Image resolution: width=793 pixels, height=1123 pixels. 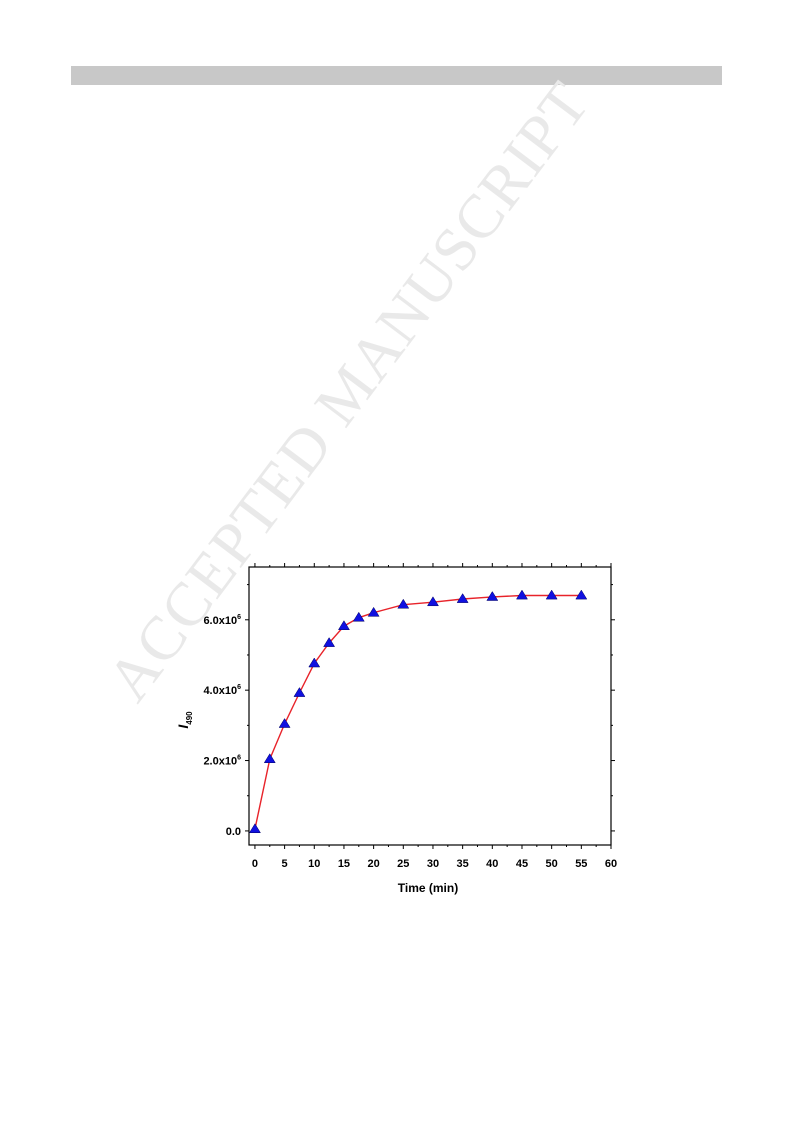 What do you see at coordinates (285, 864) in the screenshot?
I see `x-tick-label-5: 5` at bounding box center [285, 864].